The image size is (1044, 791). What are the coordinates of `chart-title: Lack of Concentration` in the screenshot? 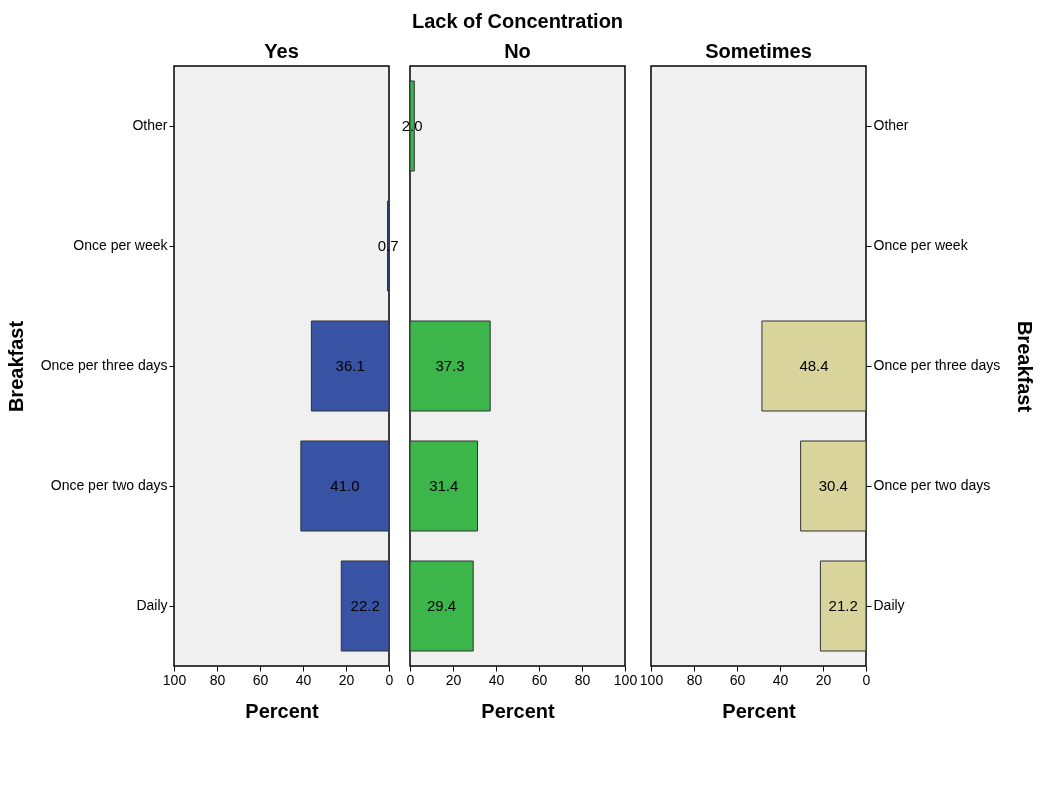 It's located at (517, 21).